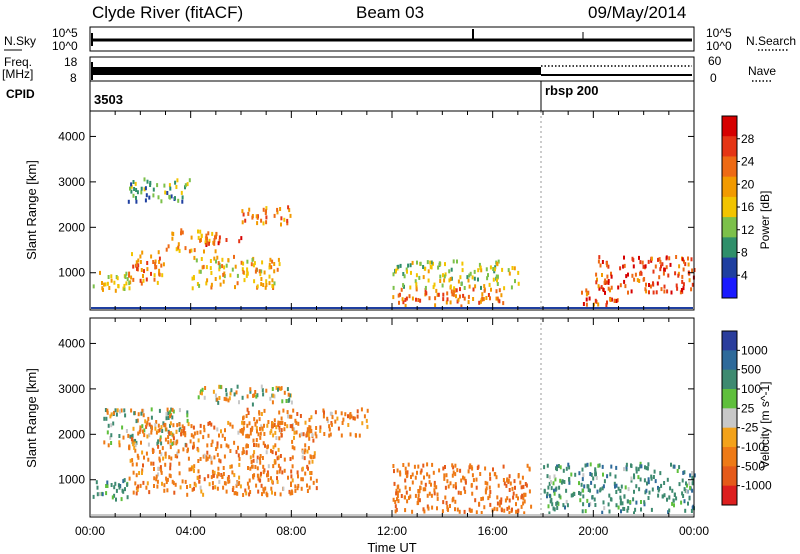  I want to click on colorbar-swatch, so click(729, 457).